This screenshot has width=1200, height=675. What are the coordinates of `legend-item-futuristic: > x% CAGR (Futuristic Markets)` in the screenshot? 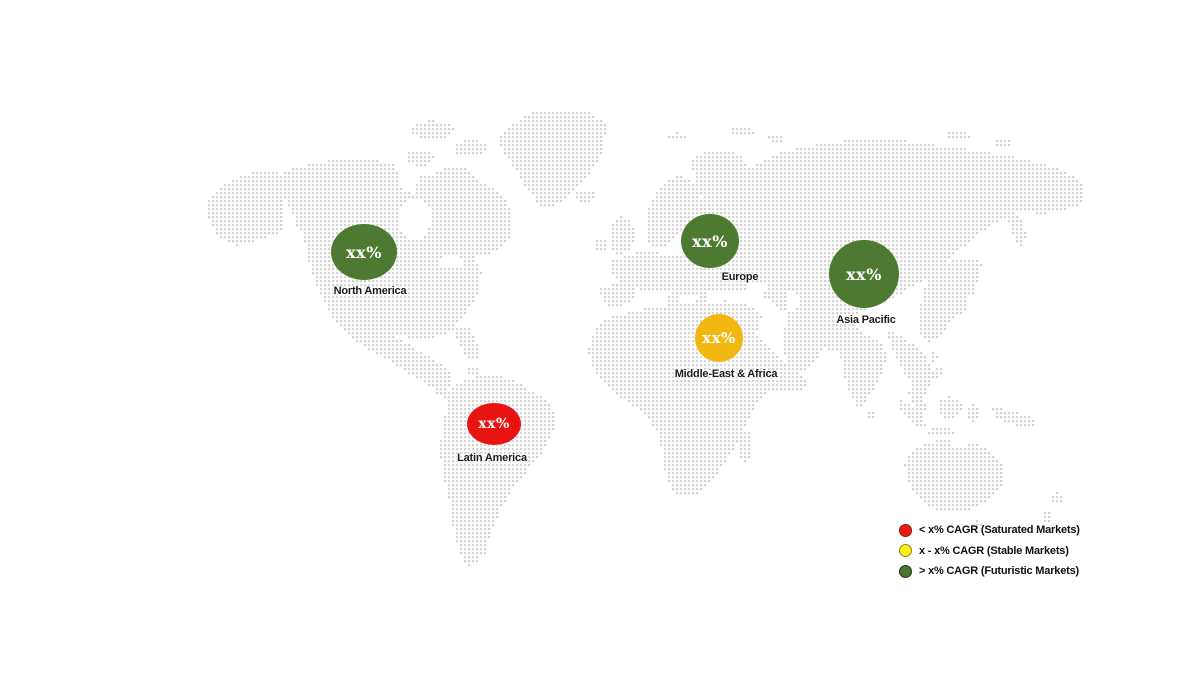 It's located at (989, 571).